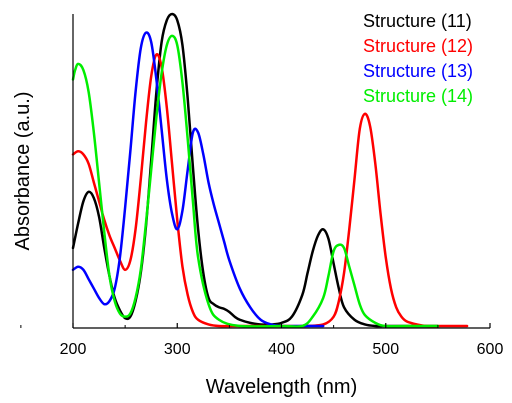  I want to click on legend-item-3: Structure (13), so click(418, 71).